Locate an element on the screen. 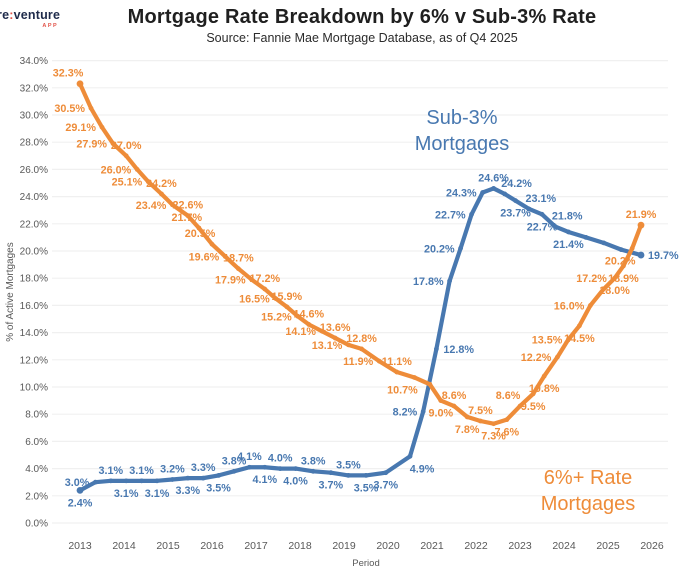 The width and height of the screenshot is (680, 578). rate6-annotation: 6%+ Rate is located at coordinates (588, 478).